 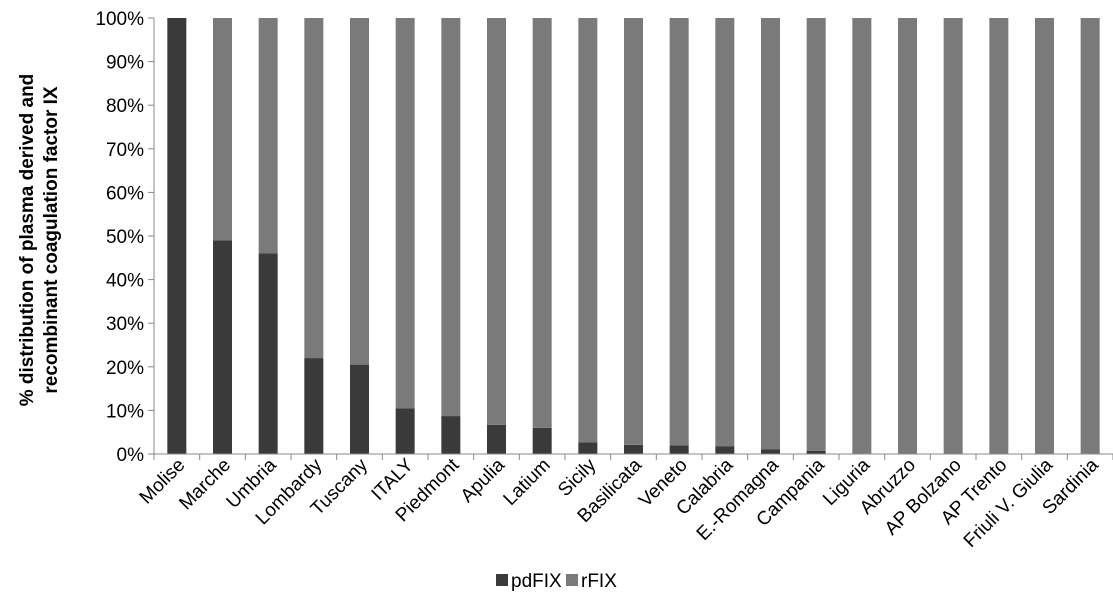 What do you see at coordinates (51, 240) in the screenshot?
I see `y-axis-title-line-2: recombinant coagulation factor IX` at bounding box center [51, 240].